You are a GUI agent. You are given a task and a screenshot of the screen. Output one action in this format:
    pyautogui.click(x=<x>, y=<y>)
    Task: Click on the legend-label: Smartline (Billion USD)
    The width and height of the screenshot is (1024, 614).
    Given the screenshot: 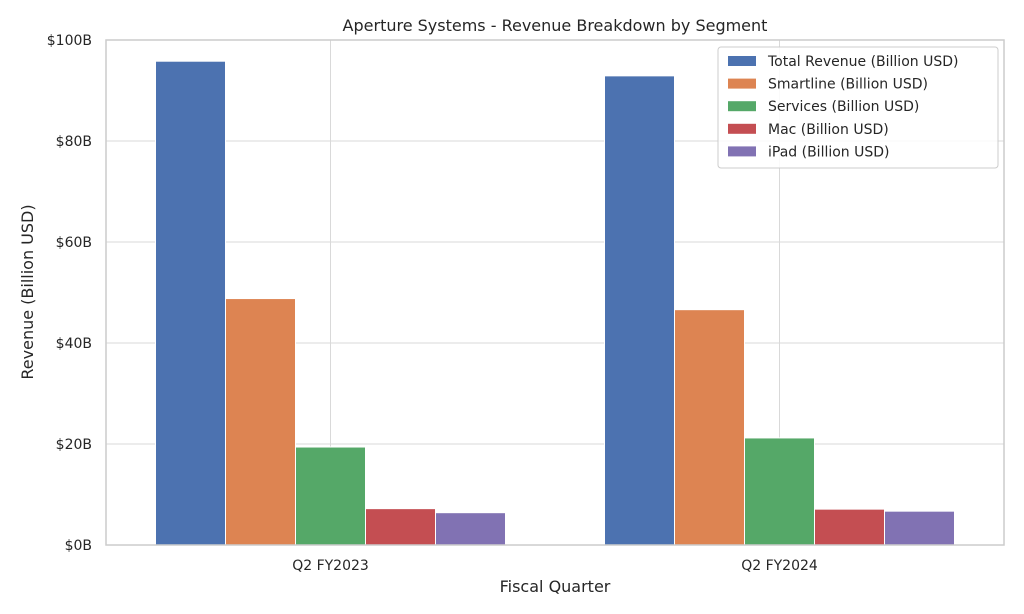 What is the action you would take?
    pyautogui.click(x=848, y=85)
    